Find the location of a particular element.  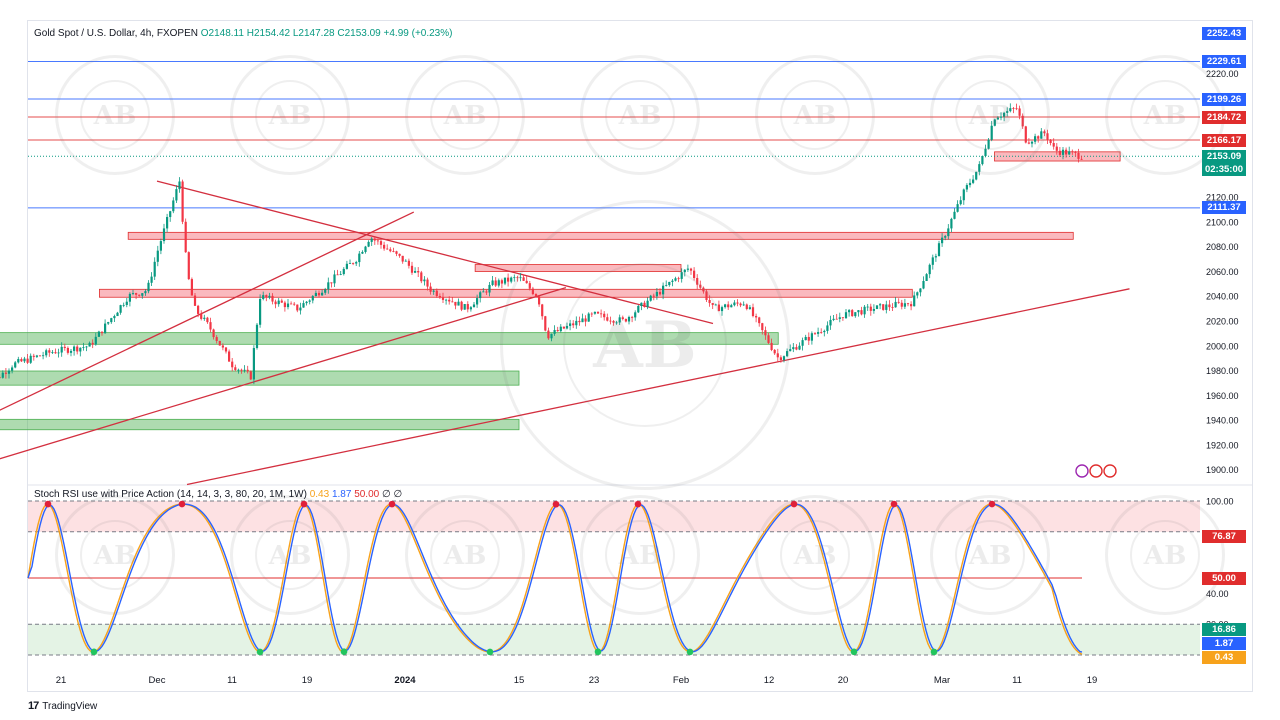

symbol-title: Gold Spot / U.S. Dollar, 4h, FXOPEN is located at coordinates (116, 33).